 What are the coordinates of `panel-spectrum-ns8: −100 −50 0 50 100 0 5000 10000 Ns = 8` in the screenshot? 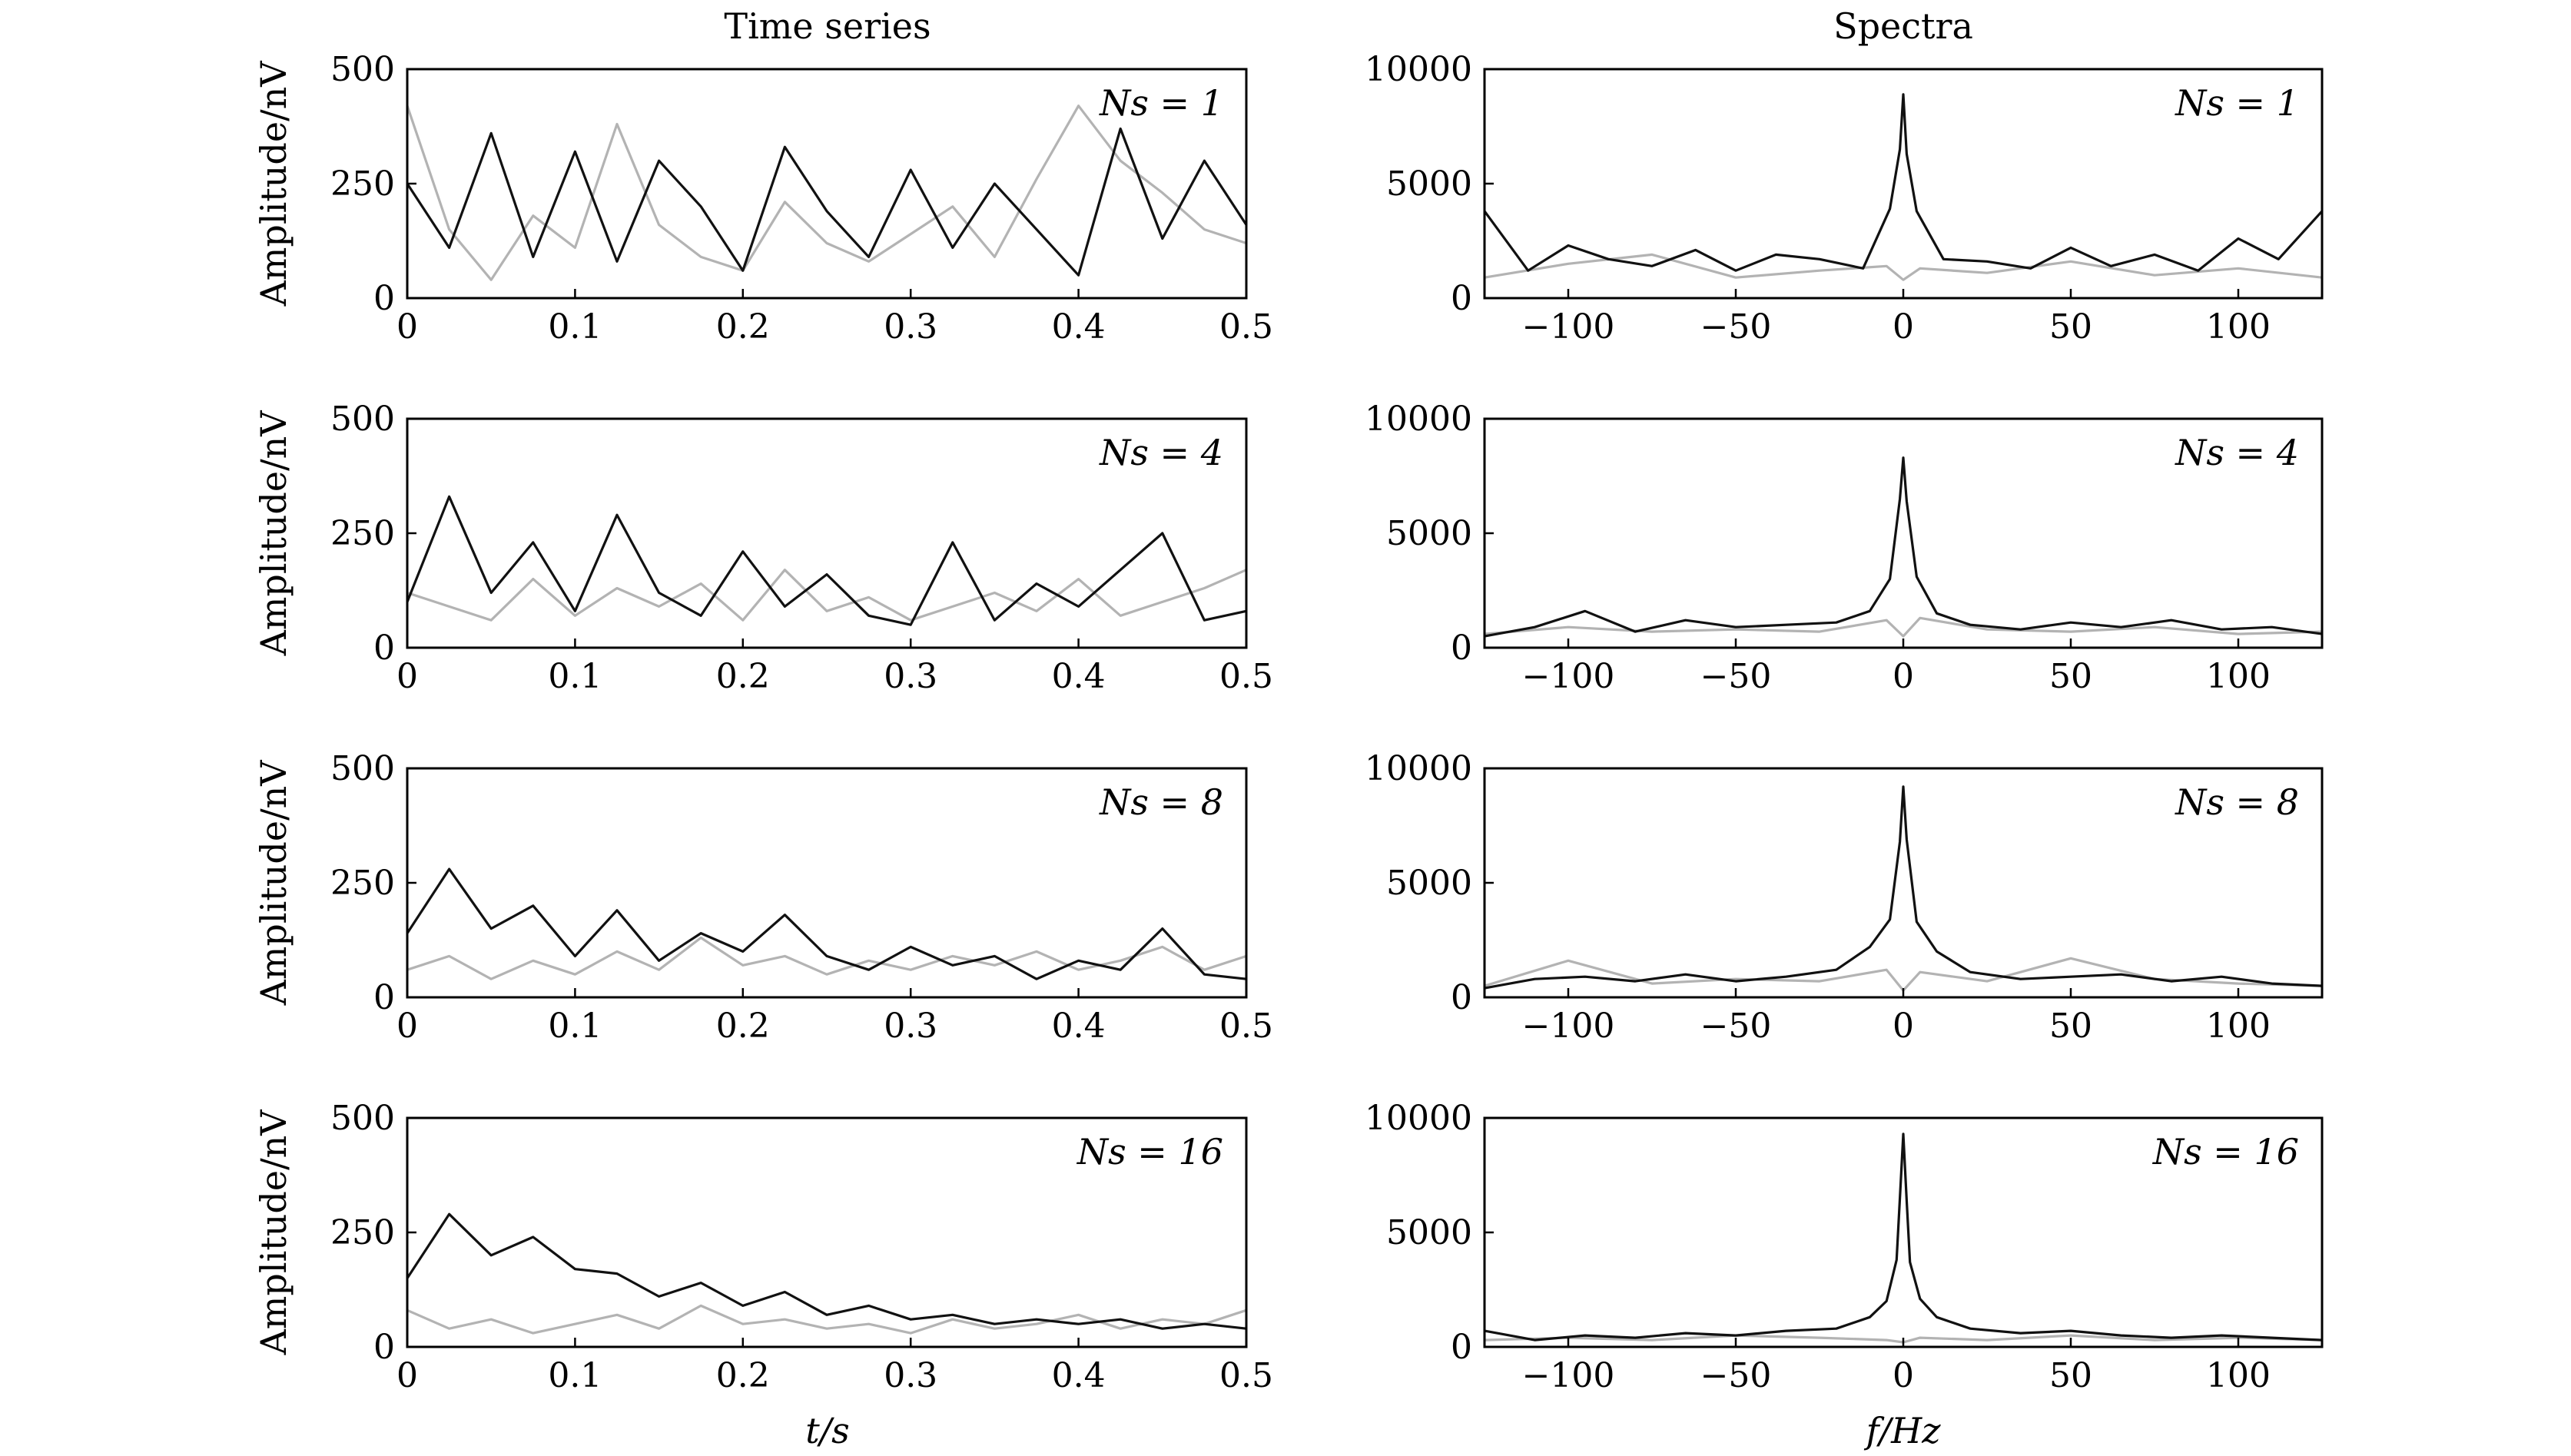 It's located at (1845, 898).